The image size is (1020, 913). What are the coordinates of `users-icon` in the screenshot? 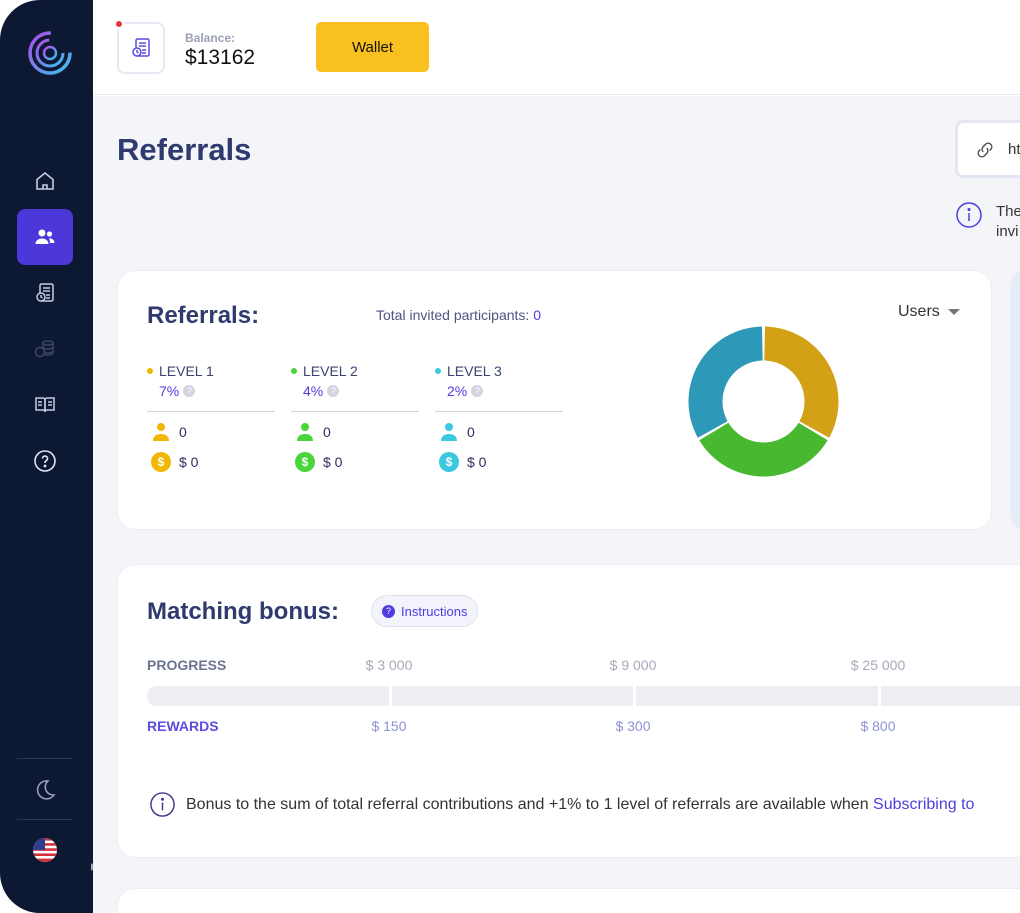 It's located at (45, 236).